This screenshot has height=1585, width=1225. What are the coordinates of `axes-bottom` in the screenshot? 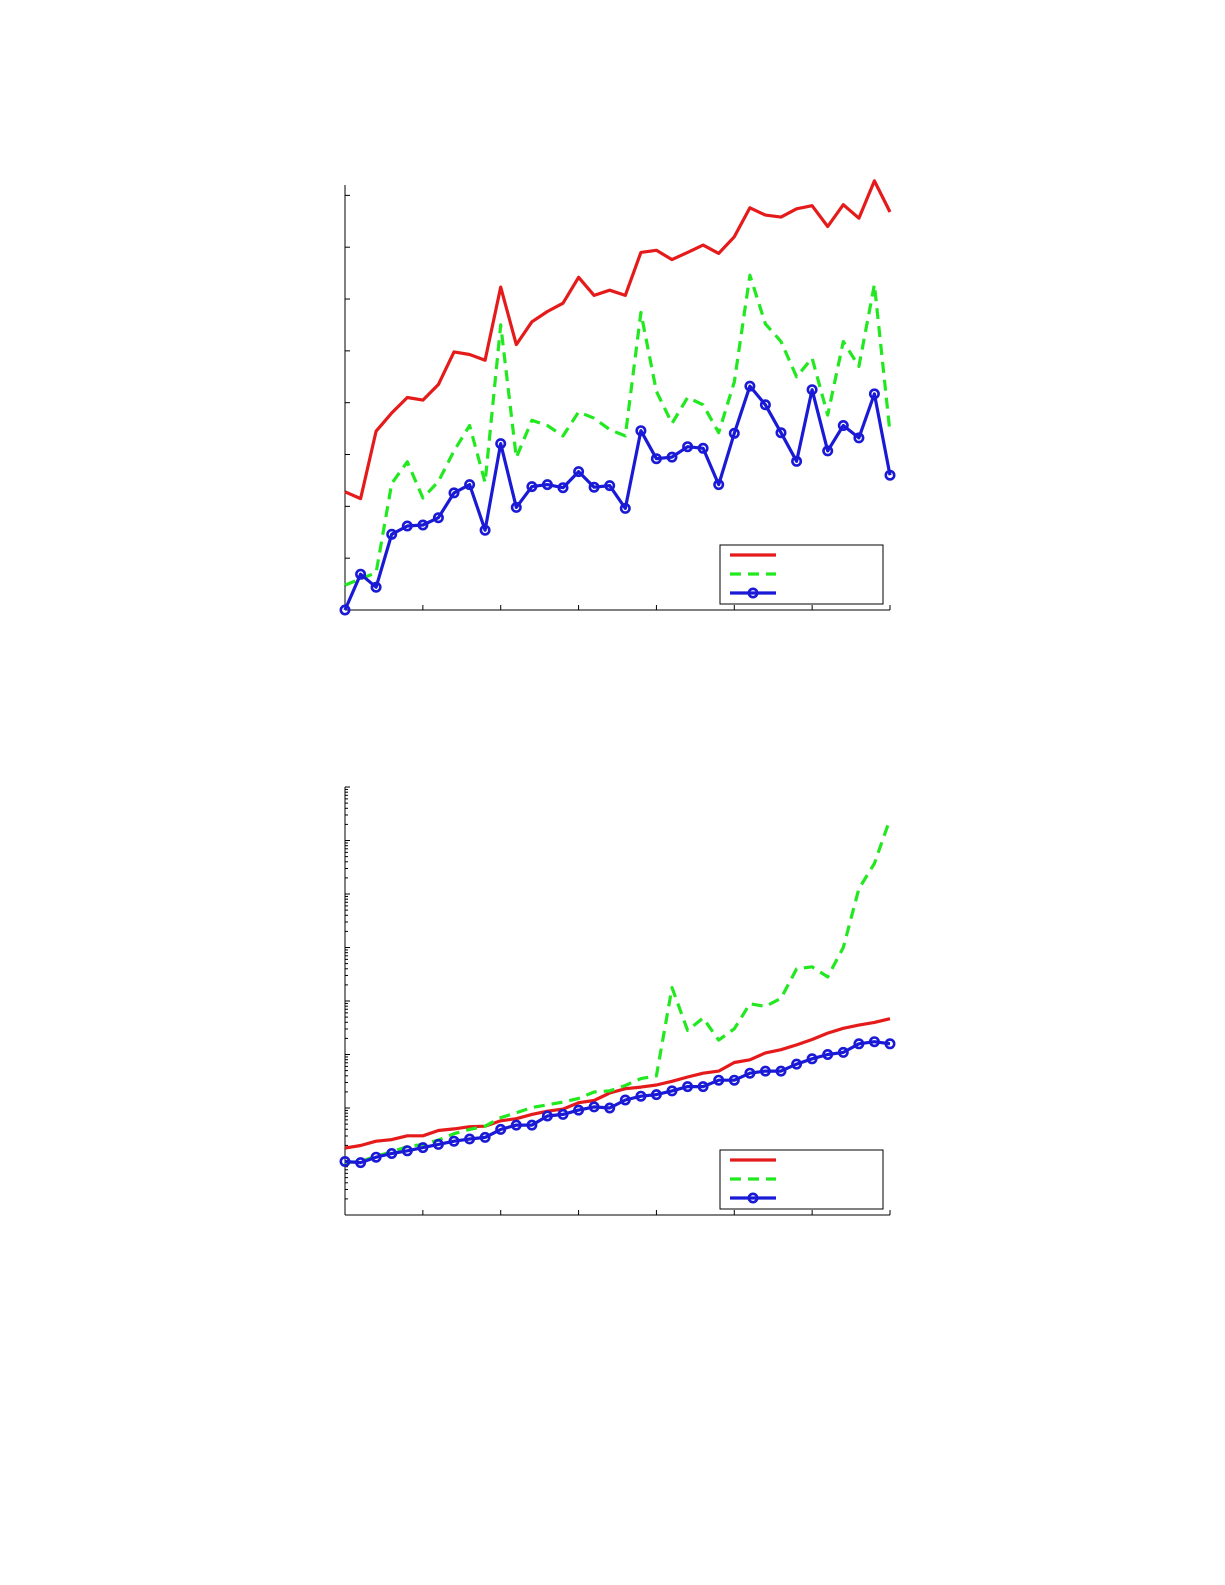 It's located at (617, 1001).